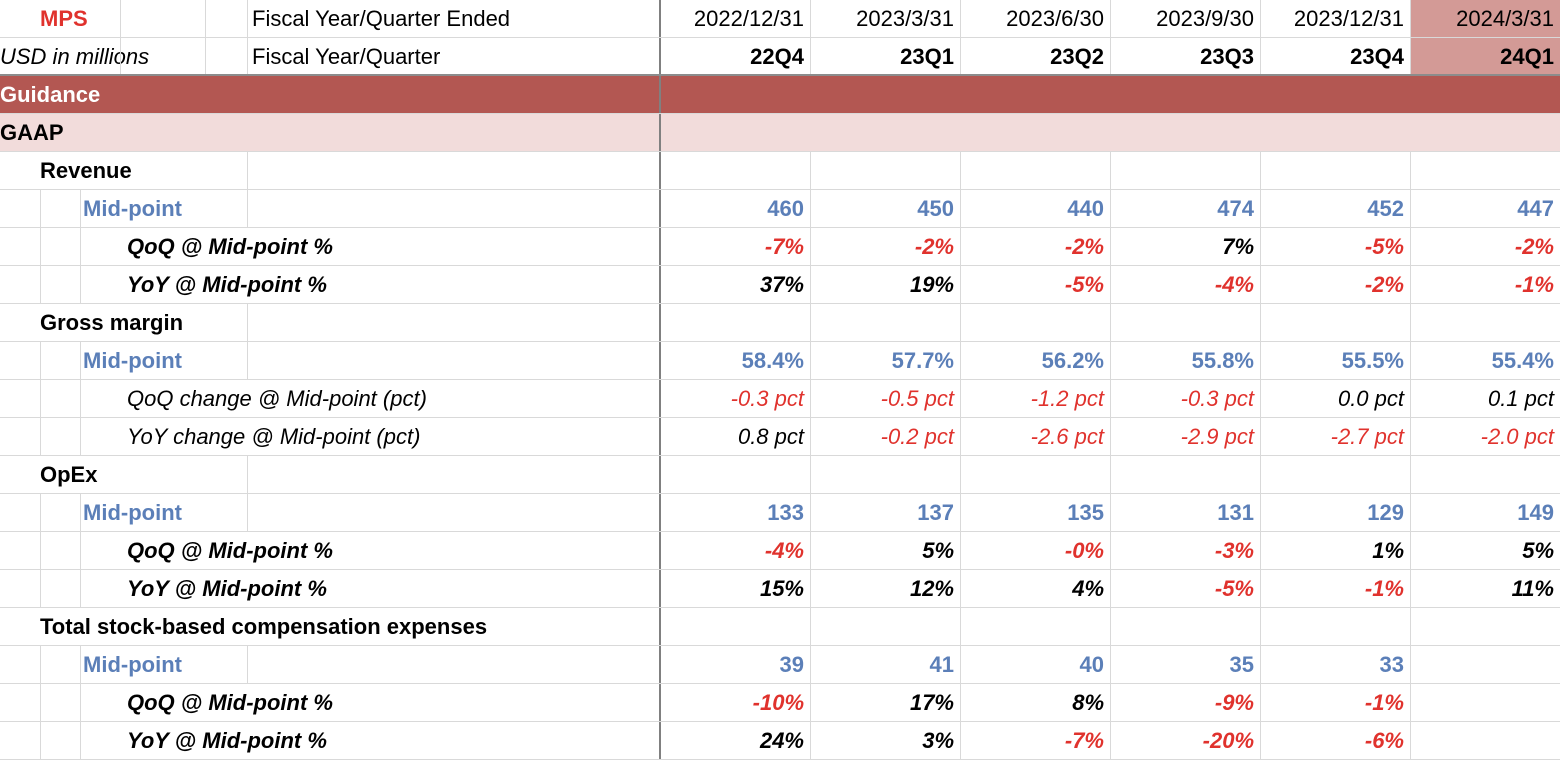 This screenshot has height=766, width=1560. I want to click on header-date-5: 2024/3/31, so click(1485, 18).